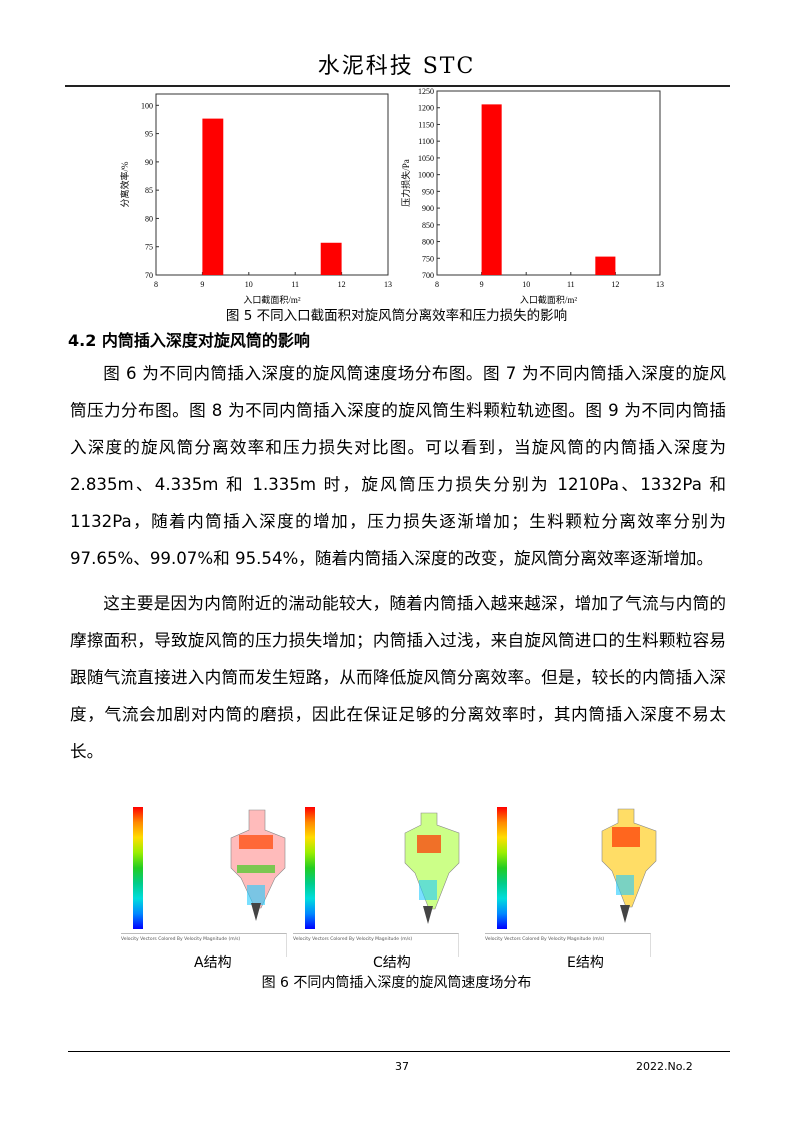 The height and width of the screenshot is (1122, 793). Describe the element at coordinates (428, 258) in the screenshot. I see `y-tick-label: 750` at that location.